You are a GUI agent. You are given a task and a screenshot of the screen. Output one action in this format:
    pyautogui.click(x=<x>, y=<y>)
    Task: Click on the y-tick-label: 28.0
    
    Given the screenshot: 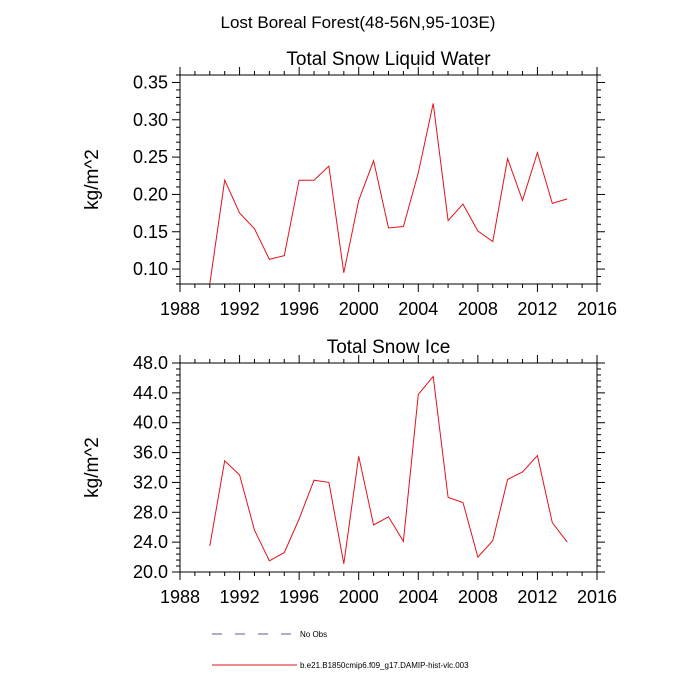 What is the action you would take?
    pyautogui.click(x=150, y=512)
    